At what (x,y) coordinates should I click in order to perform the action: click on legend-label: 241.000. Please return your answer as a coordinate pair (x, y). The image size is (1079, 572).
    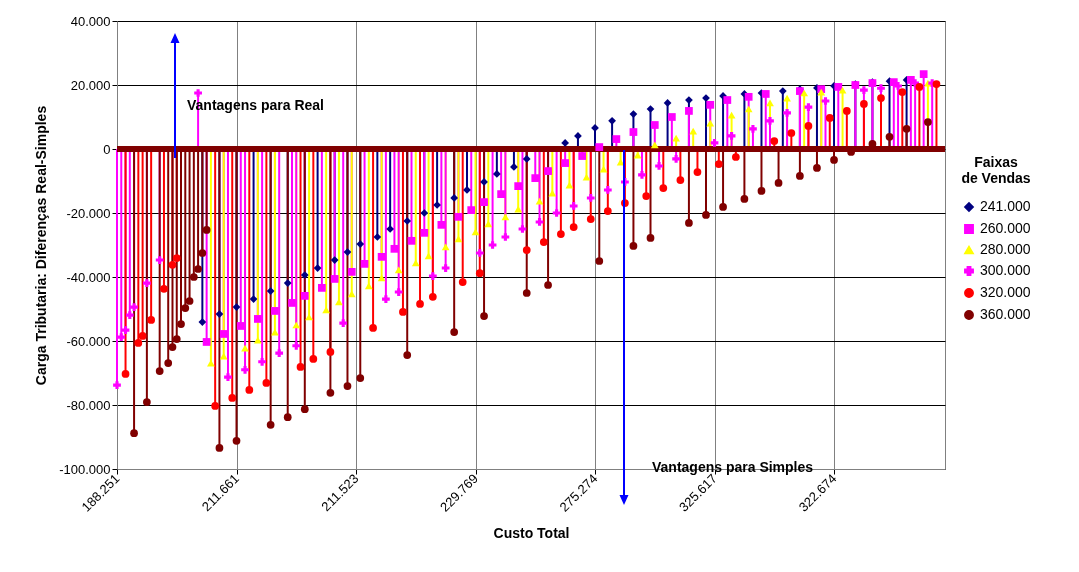
    Looking at the image, I should click on (1005, 206).